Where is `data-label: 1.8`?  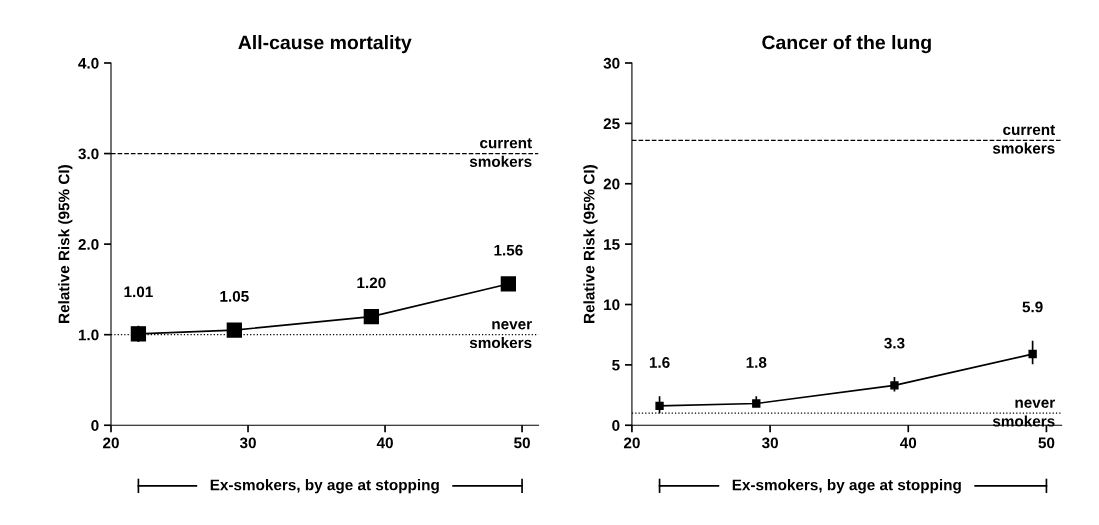 data-label: 1.8 is located at coordinates (756, 362).